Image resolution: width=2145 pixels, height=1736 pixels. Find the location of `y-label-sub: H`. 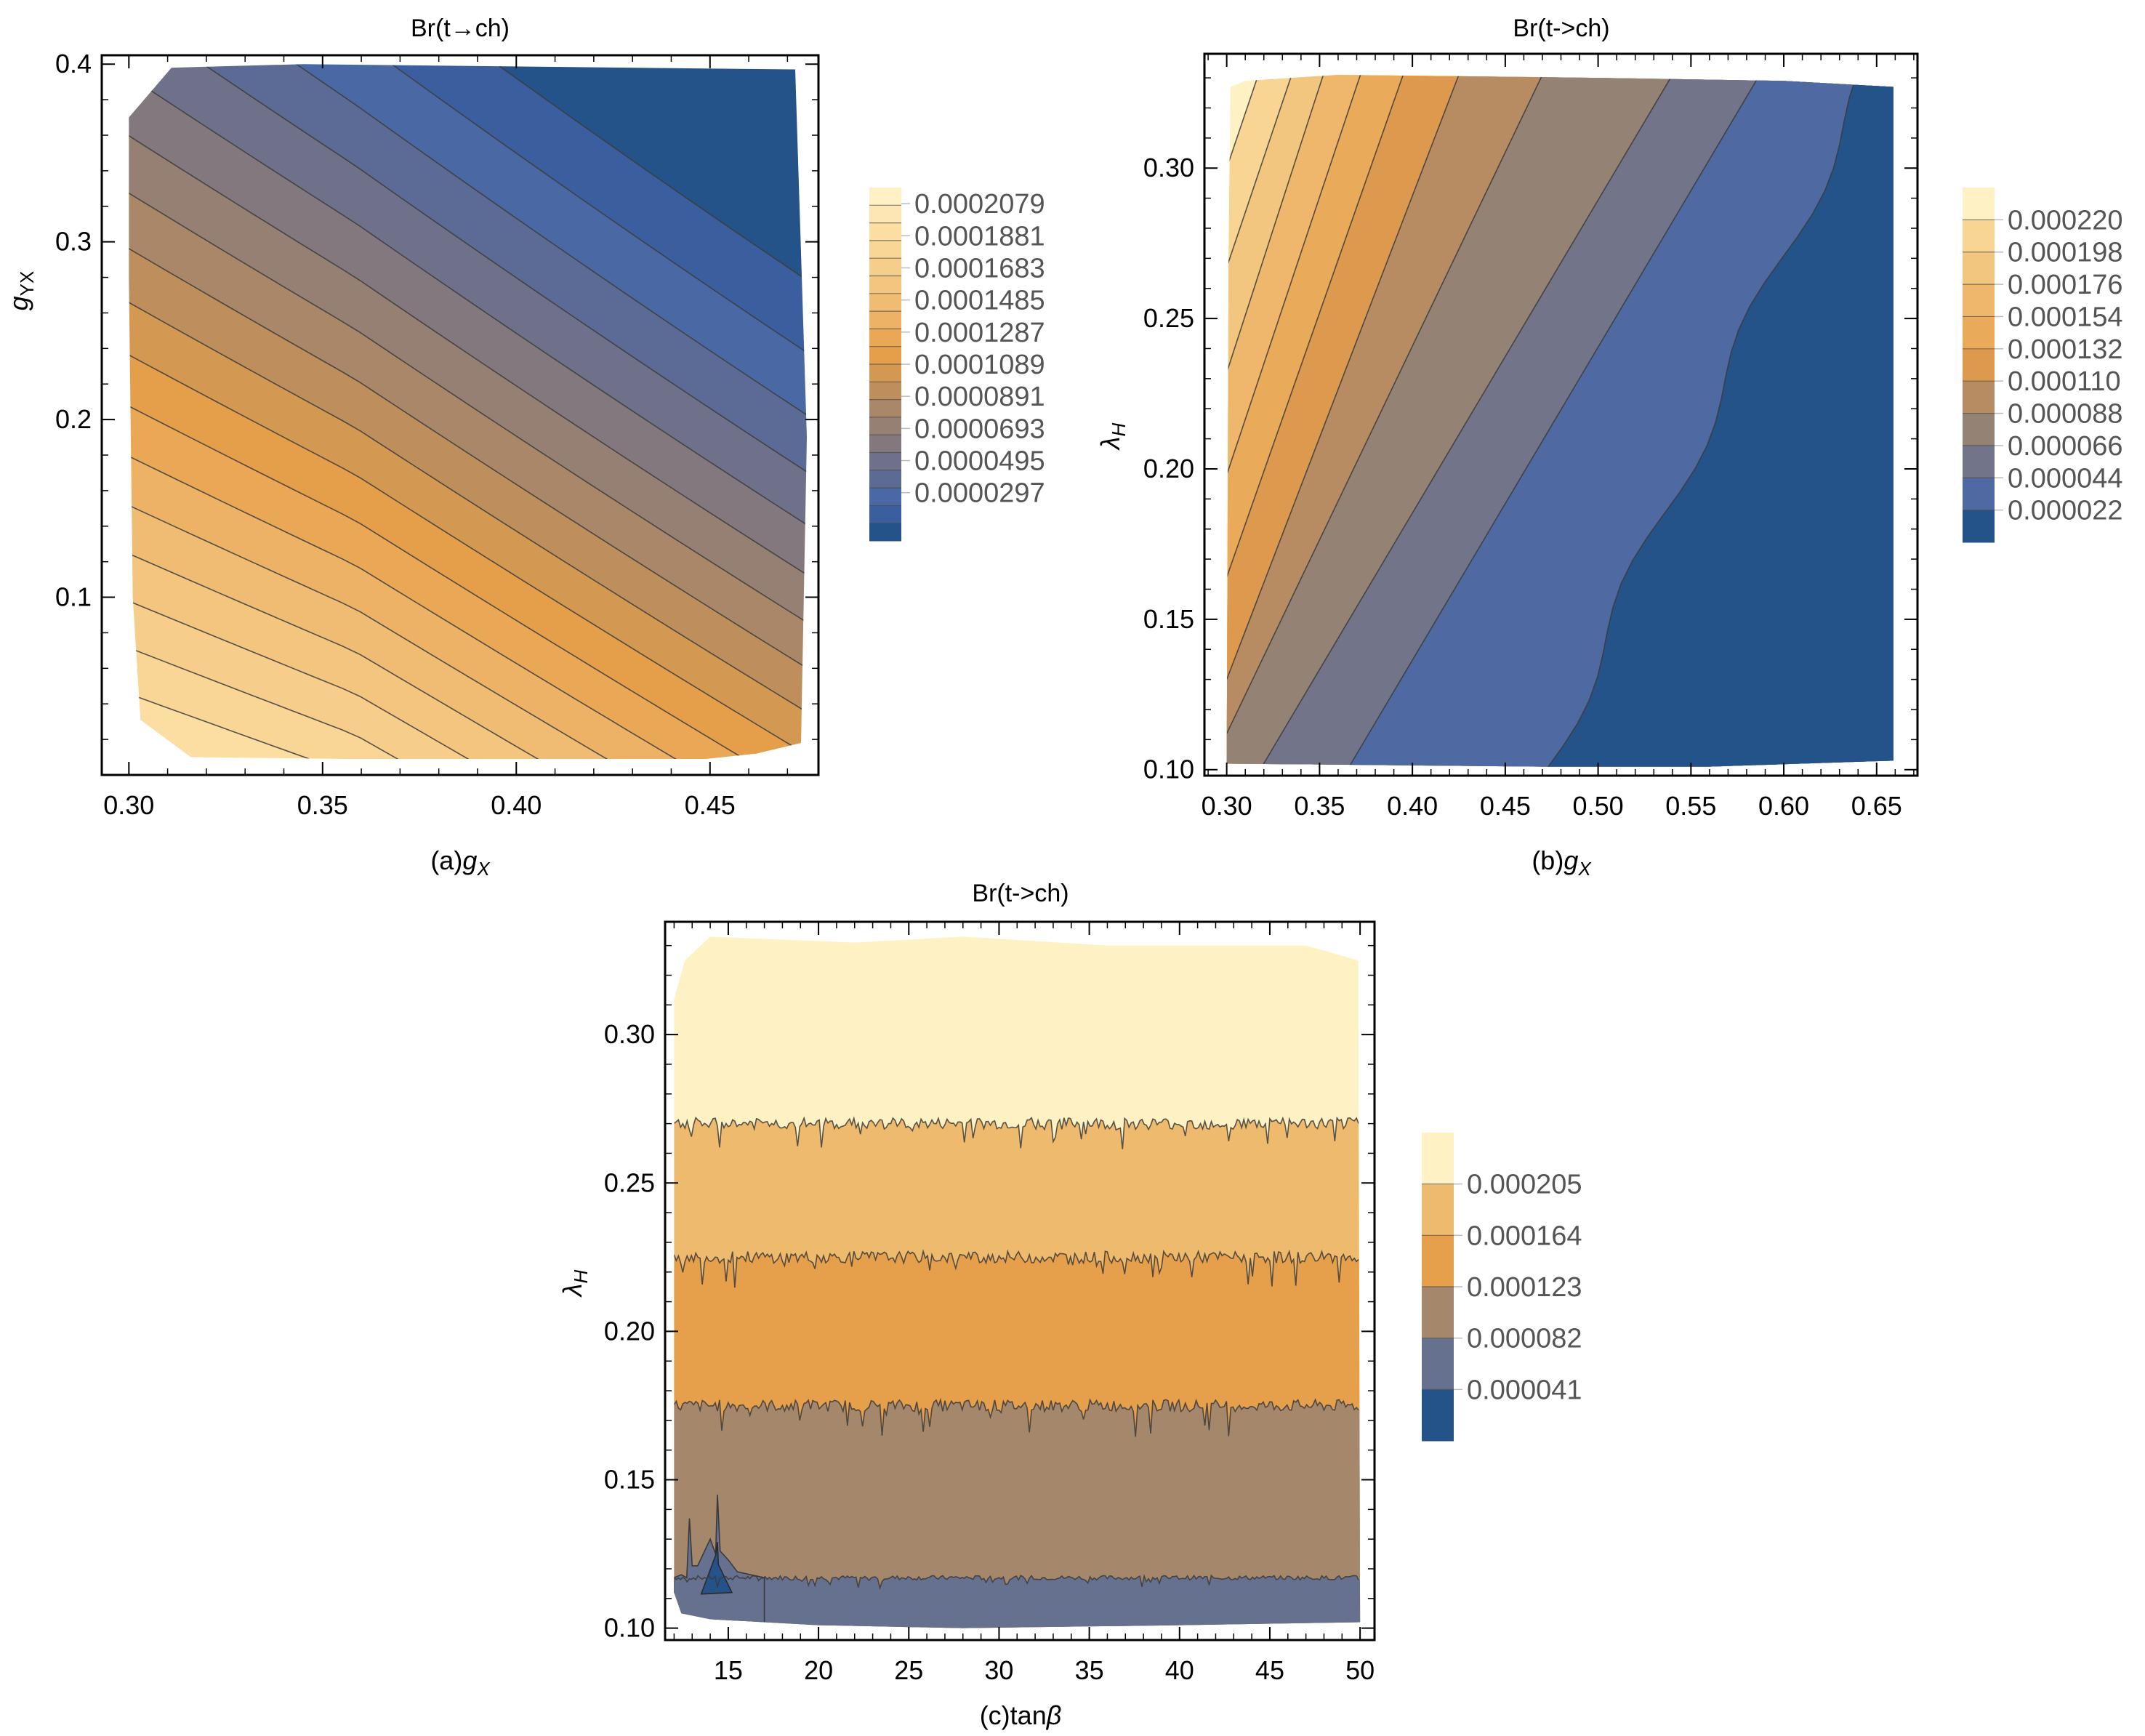

y-label-sub: H is located at coordinates (581, 1277).